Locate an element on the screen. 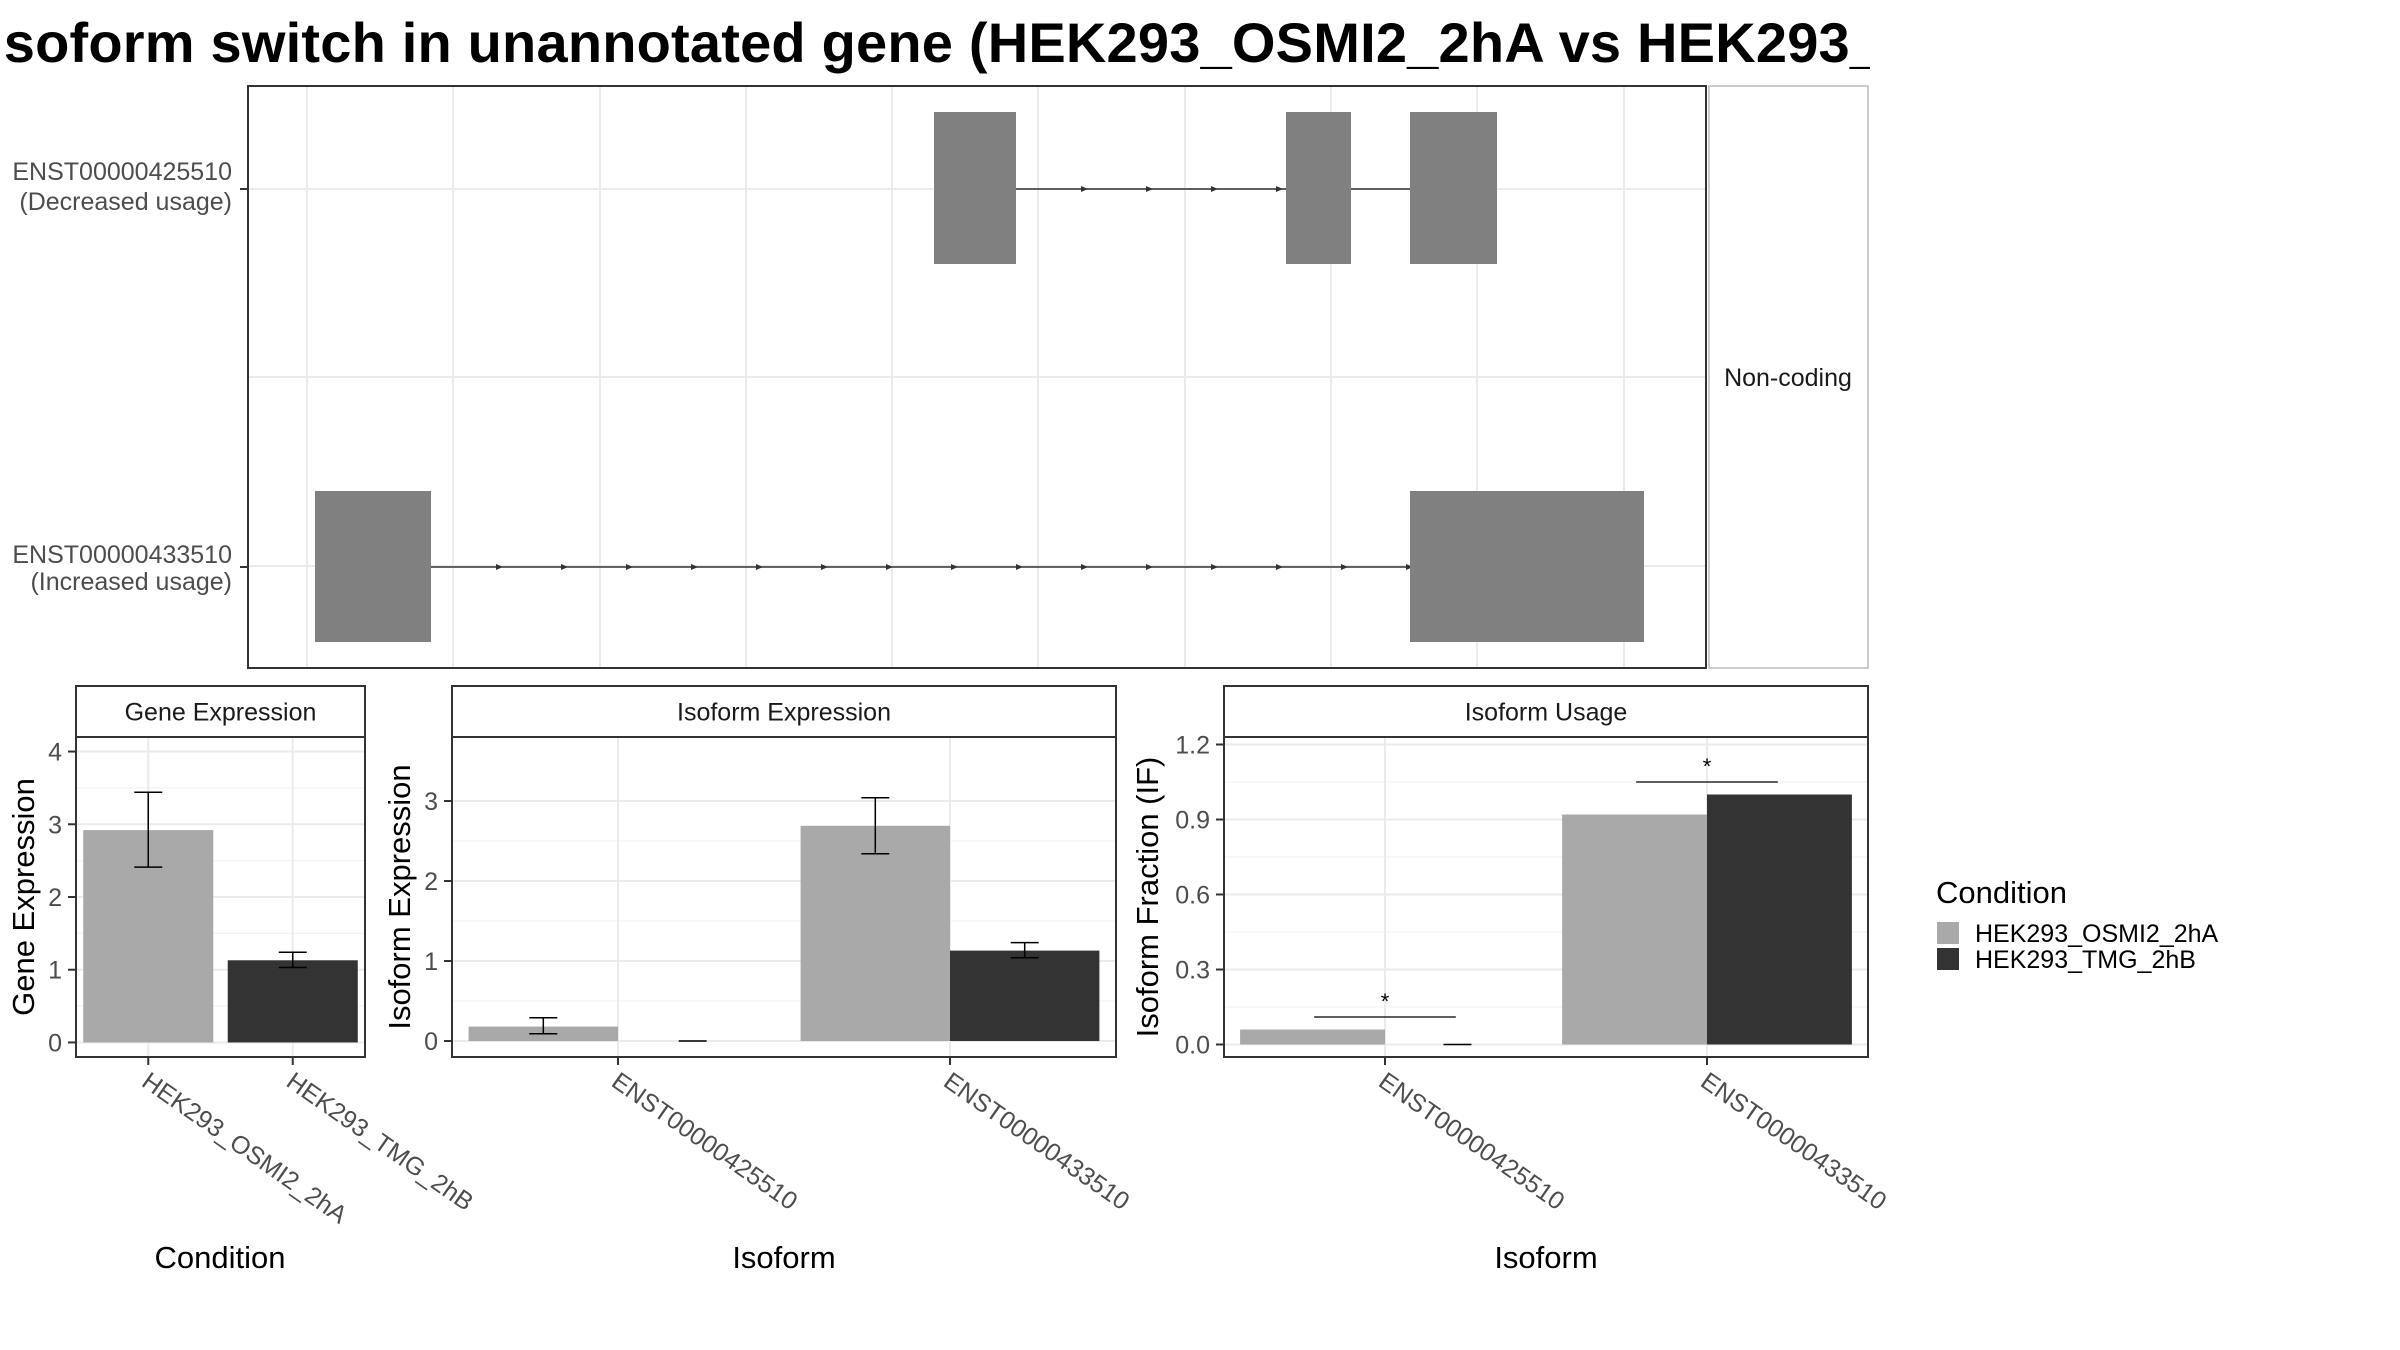  transcript-usage-label: (Decreased usage) is located at coordinates (125, 202).